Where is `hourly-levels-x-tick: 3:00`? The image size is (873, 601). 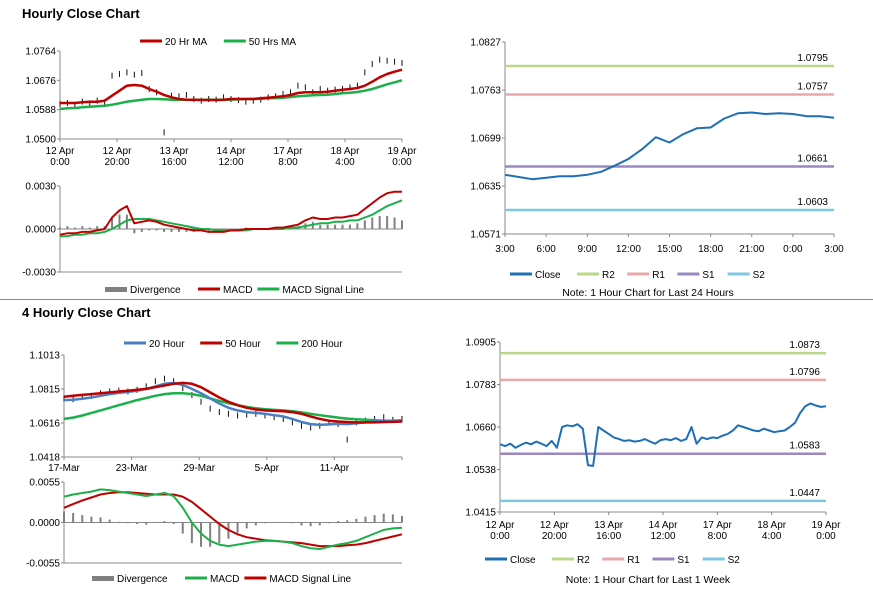
hourly-levels-x-tick: 3:00 is located at coordinates (505, 249).